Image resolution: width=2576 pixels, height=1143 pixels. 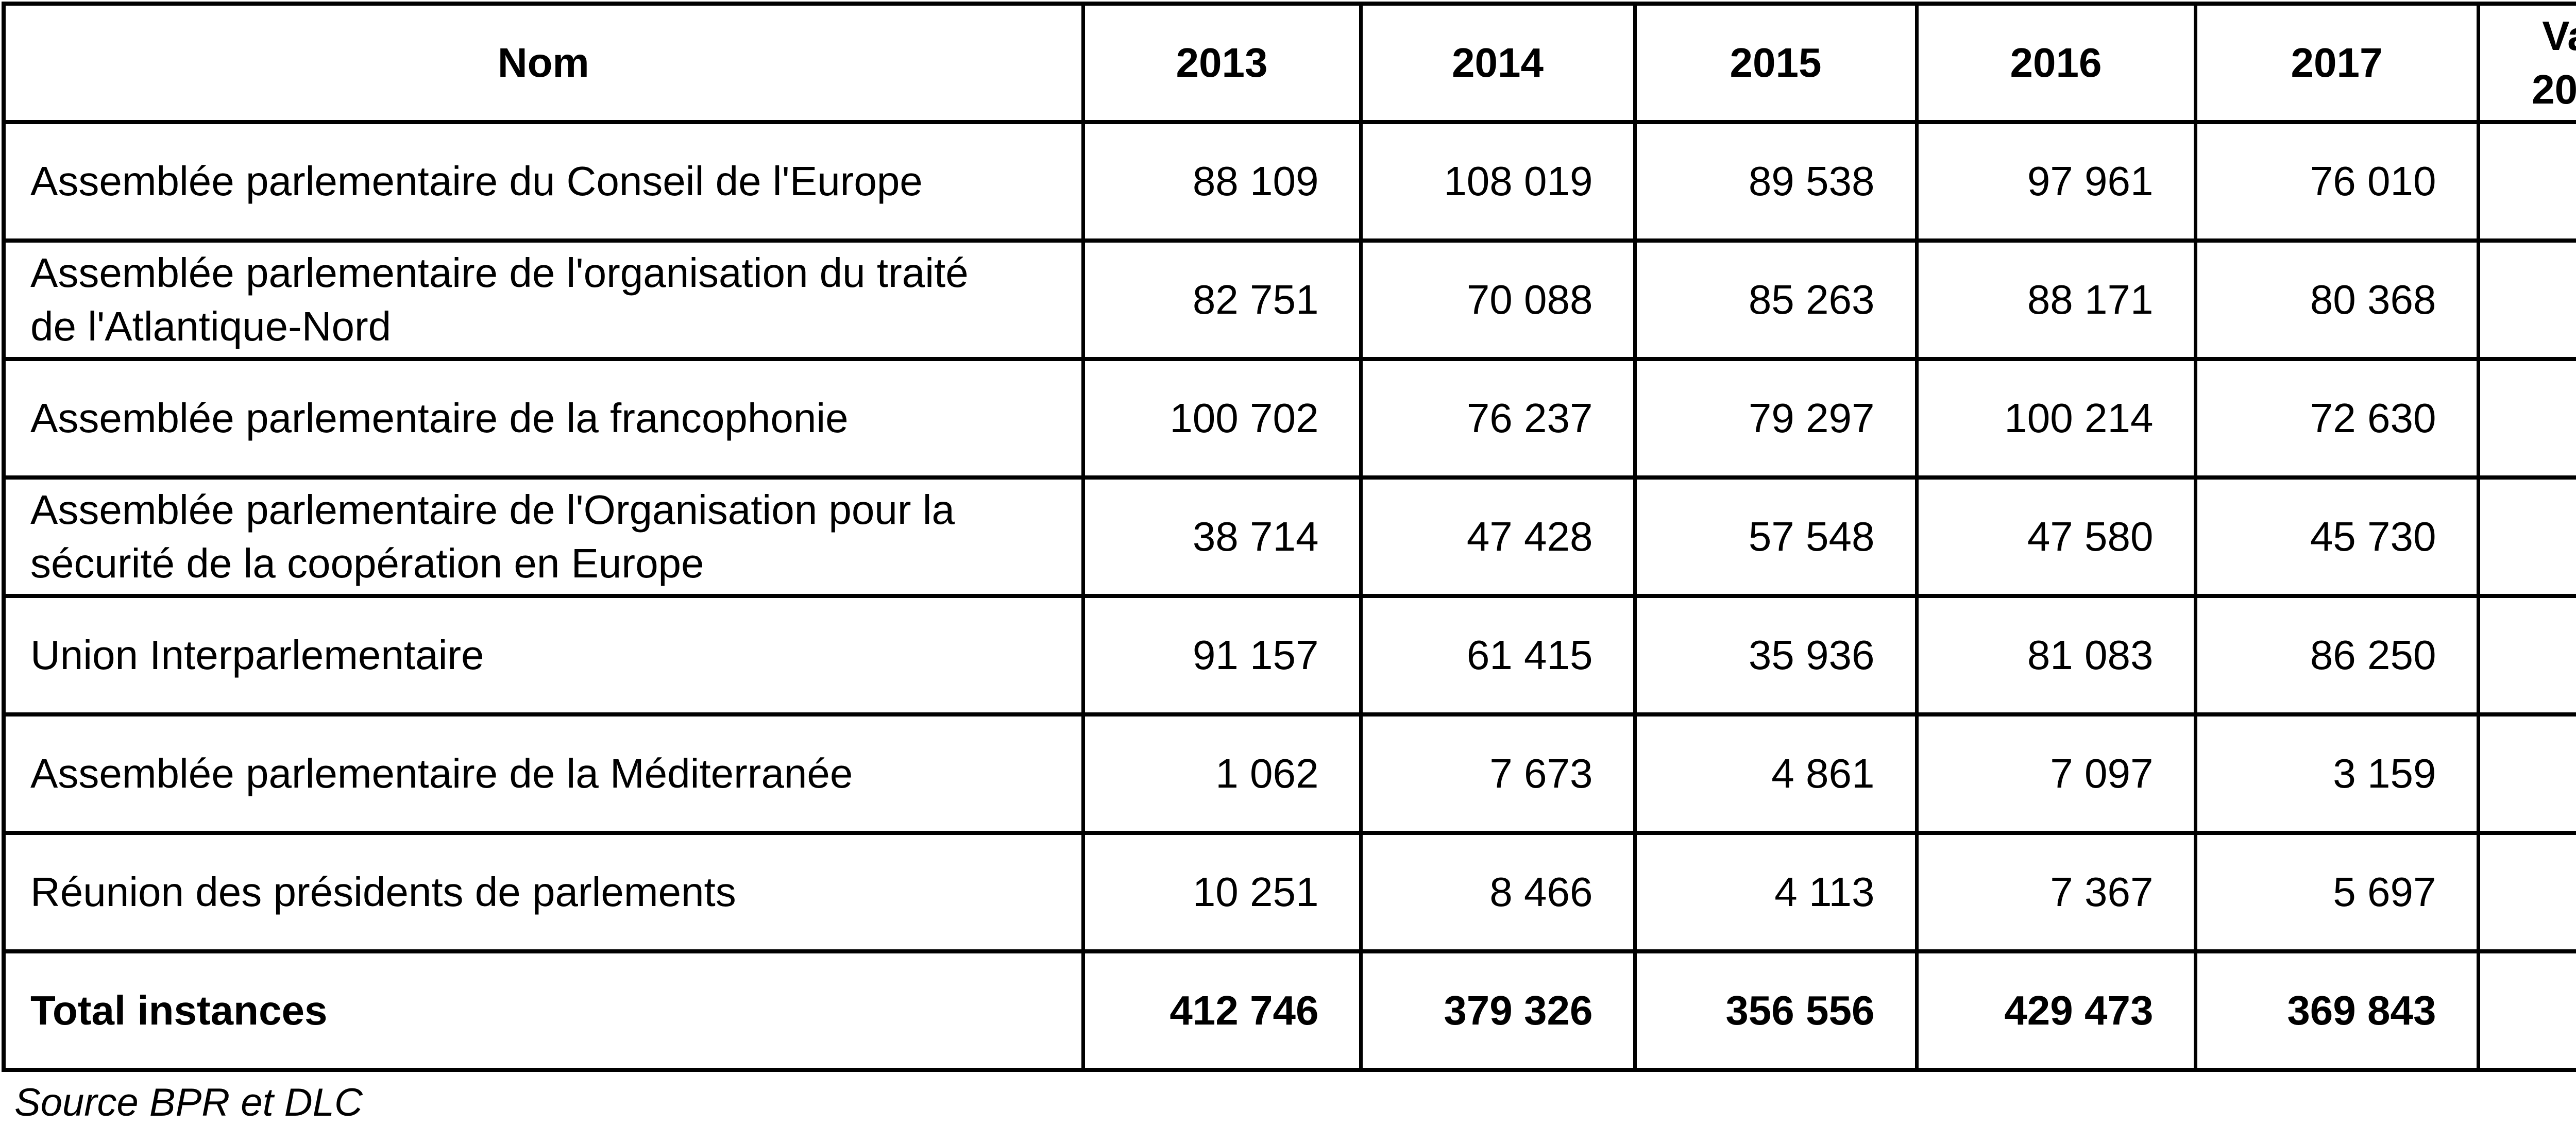 I want to click on value-cell: 10 251, so click(x=1222, y=892).